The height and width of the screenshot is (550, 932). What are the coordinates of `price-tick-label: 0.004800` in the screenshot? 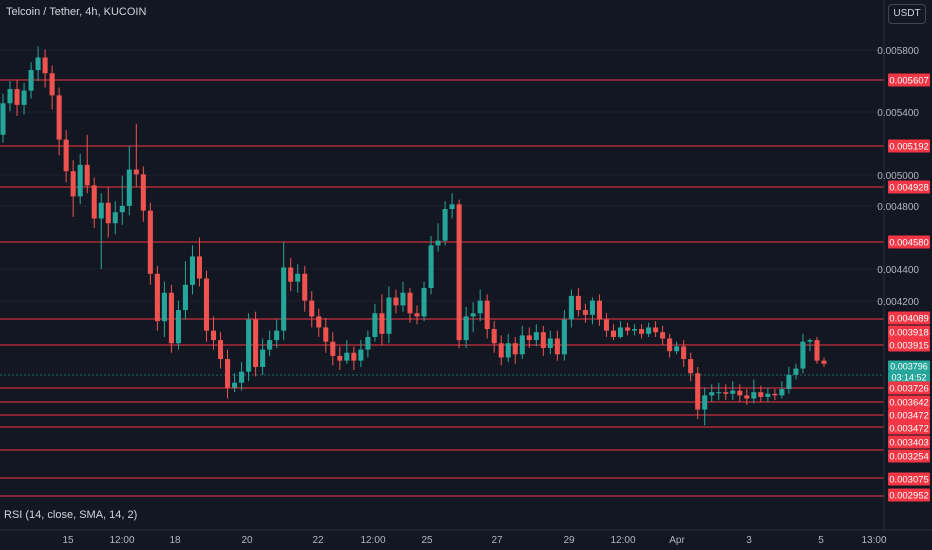 It's located at (898, 207).